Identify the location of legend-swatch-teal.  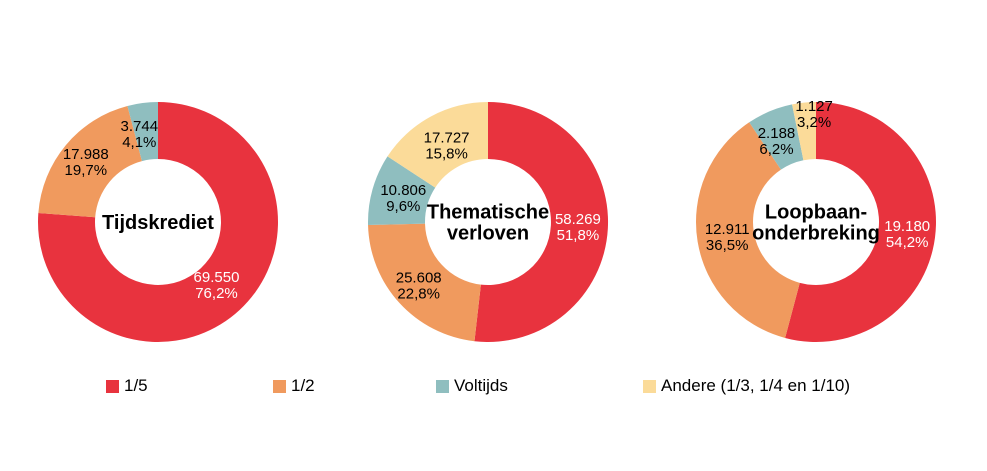
(442, 386).